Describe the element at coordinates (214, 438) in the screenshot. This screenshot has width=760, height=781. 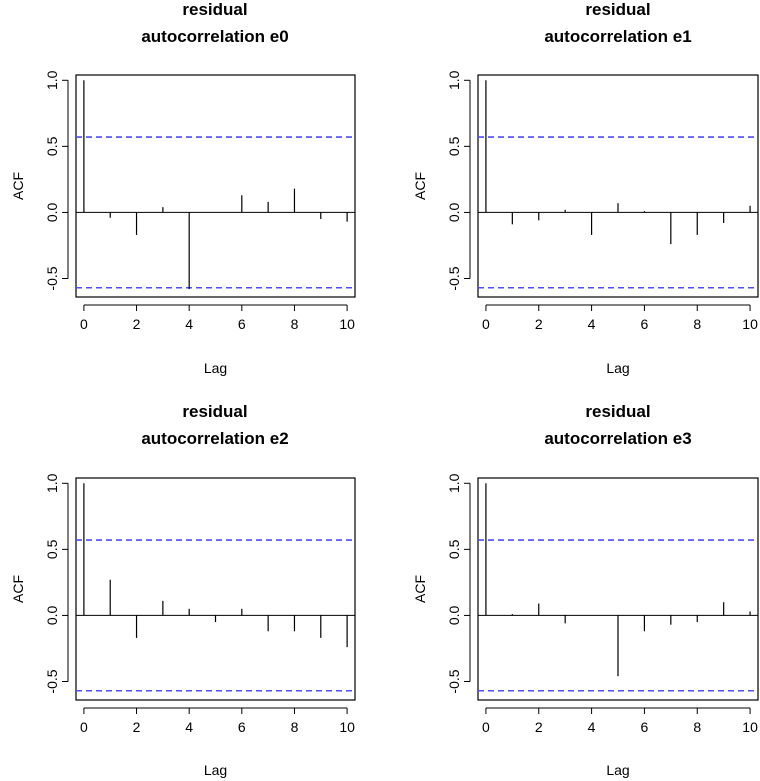
I see `chart-title-line-2: autocorrelation e2` at that location.